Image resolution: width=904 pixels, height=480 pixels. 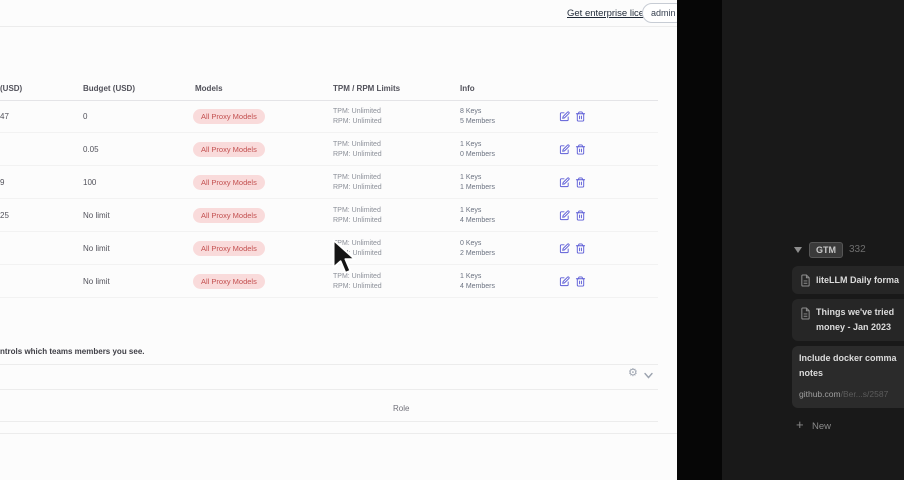 What do you see at coordinates (864, 394) in the screenshot?
I see `link-rest: /Ber...s/2587` at bounding box center [864, 394].